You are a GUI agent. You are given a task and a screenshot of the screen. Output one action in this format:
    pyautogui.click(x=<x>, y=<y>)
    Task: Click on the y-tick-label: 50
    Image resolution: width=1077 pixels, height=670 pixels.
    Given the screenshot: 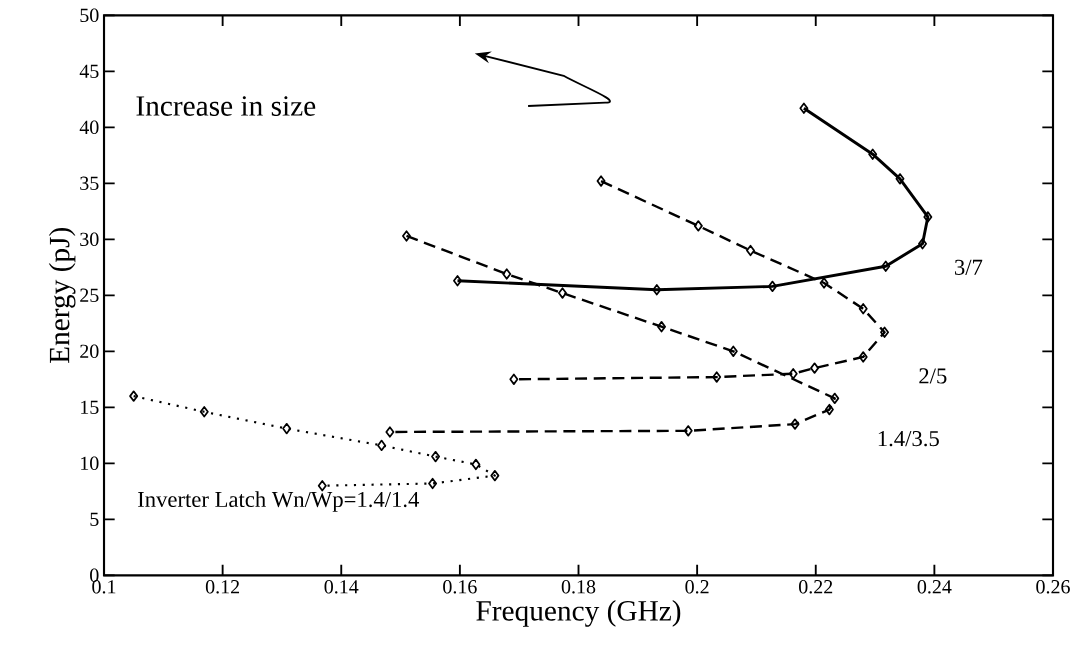 What is the action you would take?
    pyautogui.click(x=89, y=15)
    